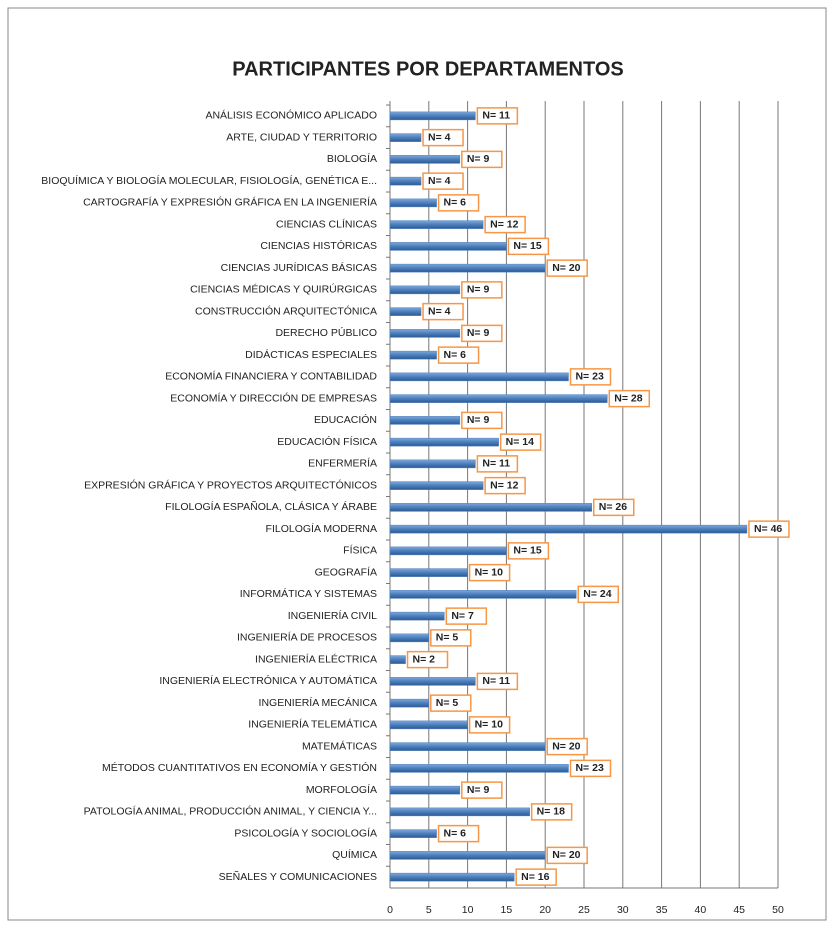 The height and width of the screenshot is (932, 834). What do you see at coordinates (327, 441) in the screenshot?
I see `y-tick-label: EDUCACIÓN FÍSICA` at bounding box center [327, 441].